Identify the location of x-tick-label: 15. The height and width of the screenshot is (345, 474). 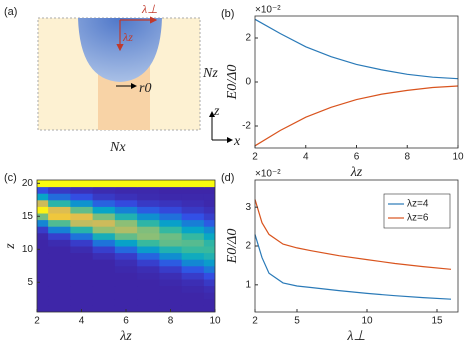
(437, 321).